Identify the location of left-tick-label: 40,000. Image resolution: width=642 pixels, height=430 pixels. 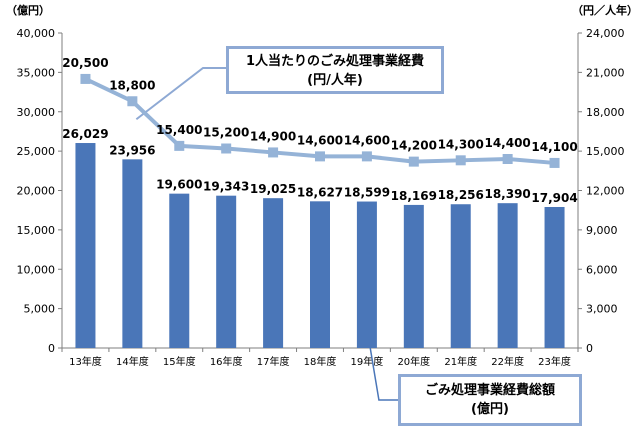
(36, 33).